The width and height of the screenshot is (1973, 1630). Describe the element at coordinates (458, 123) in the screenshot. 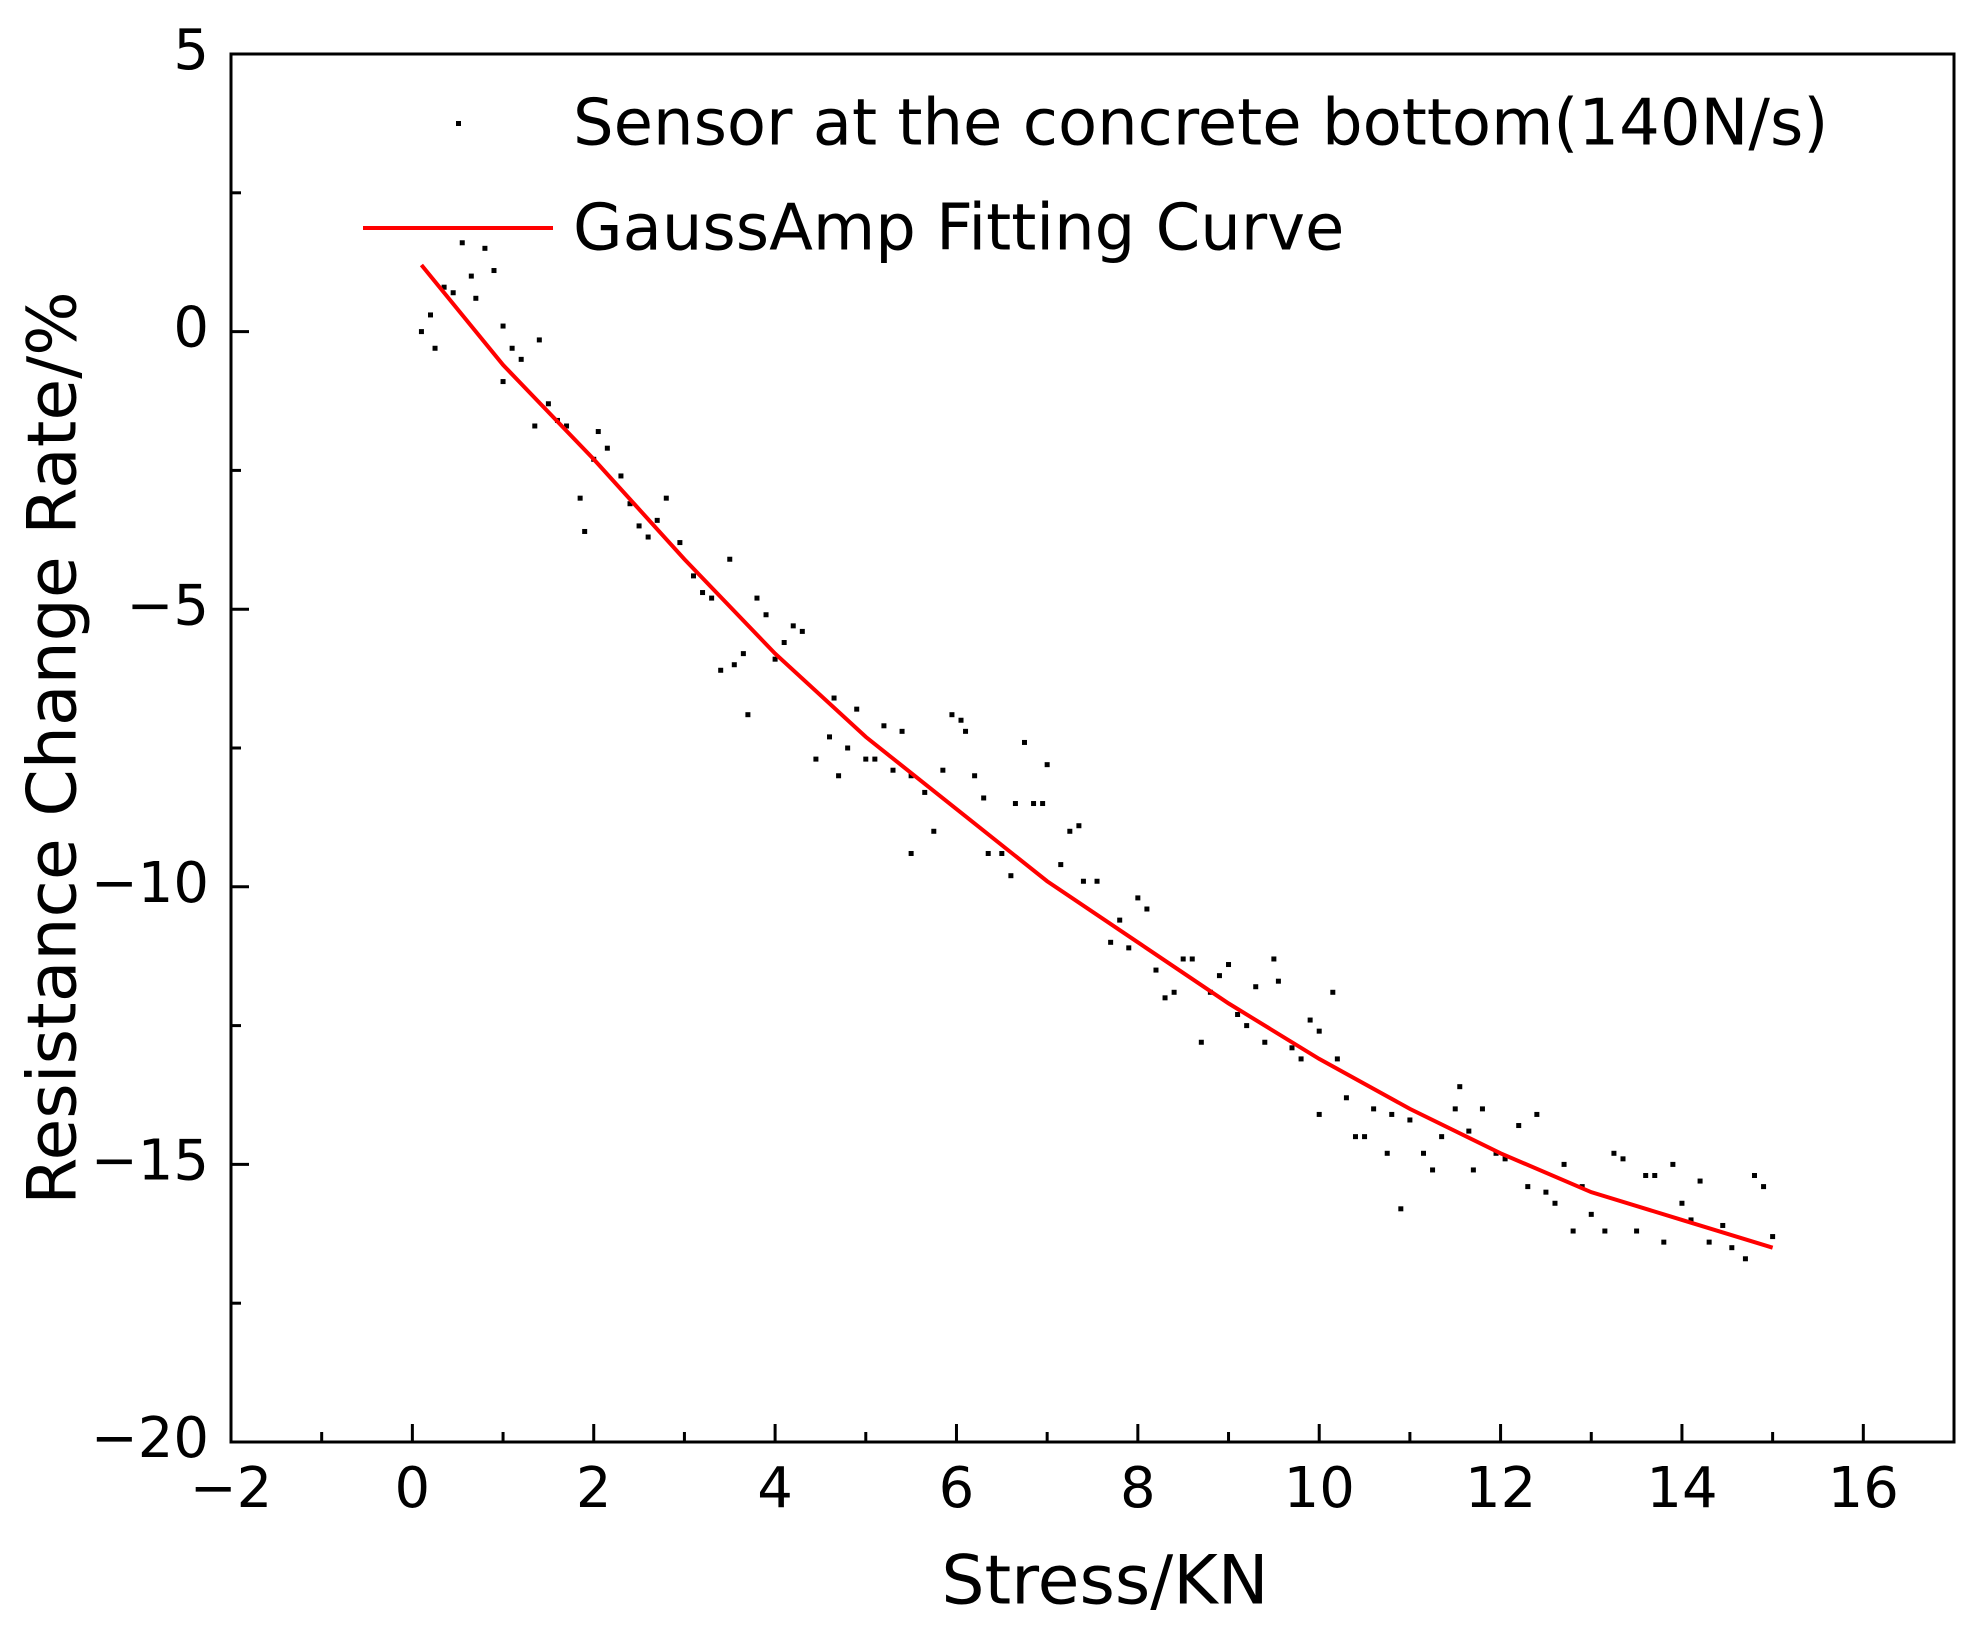

I see `legend-marker` at that location.